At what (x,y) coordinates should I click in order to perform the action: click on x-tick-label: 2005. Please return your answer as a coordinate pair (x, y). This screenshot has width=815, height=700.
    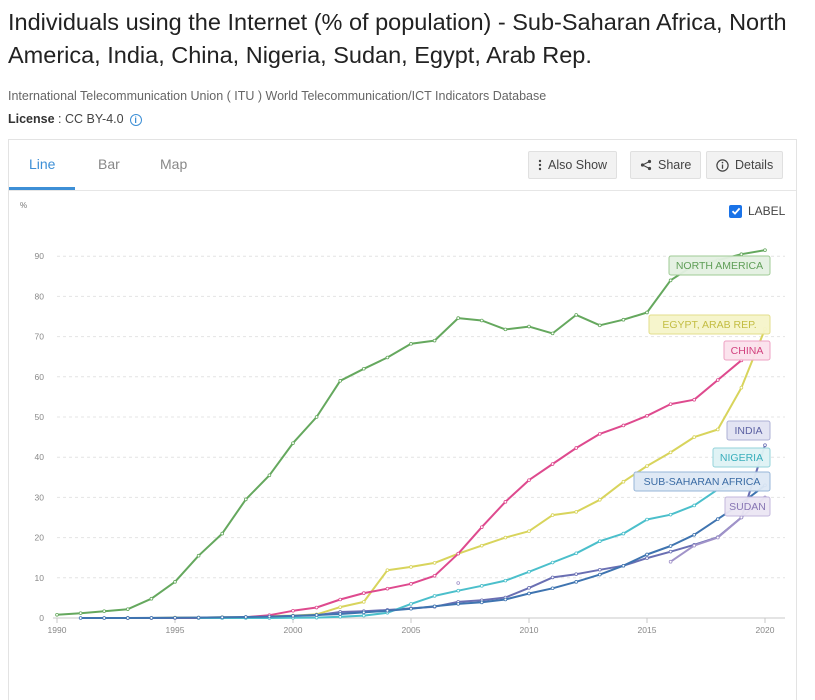
    Looking at the image, I should click on (411, 630).